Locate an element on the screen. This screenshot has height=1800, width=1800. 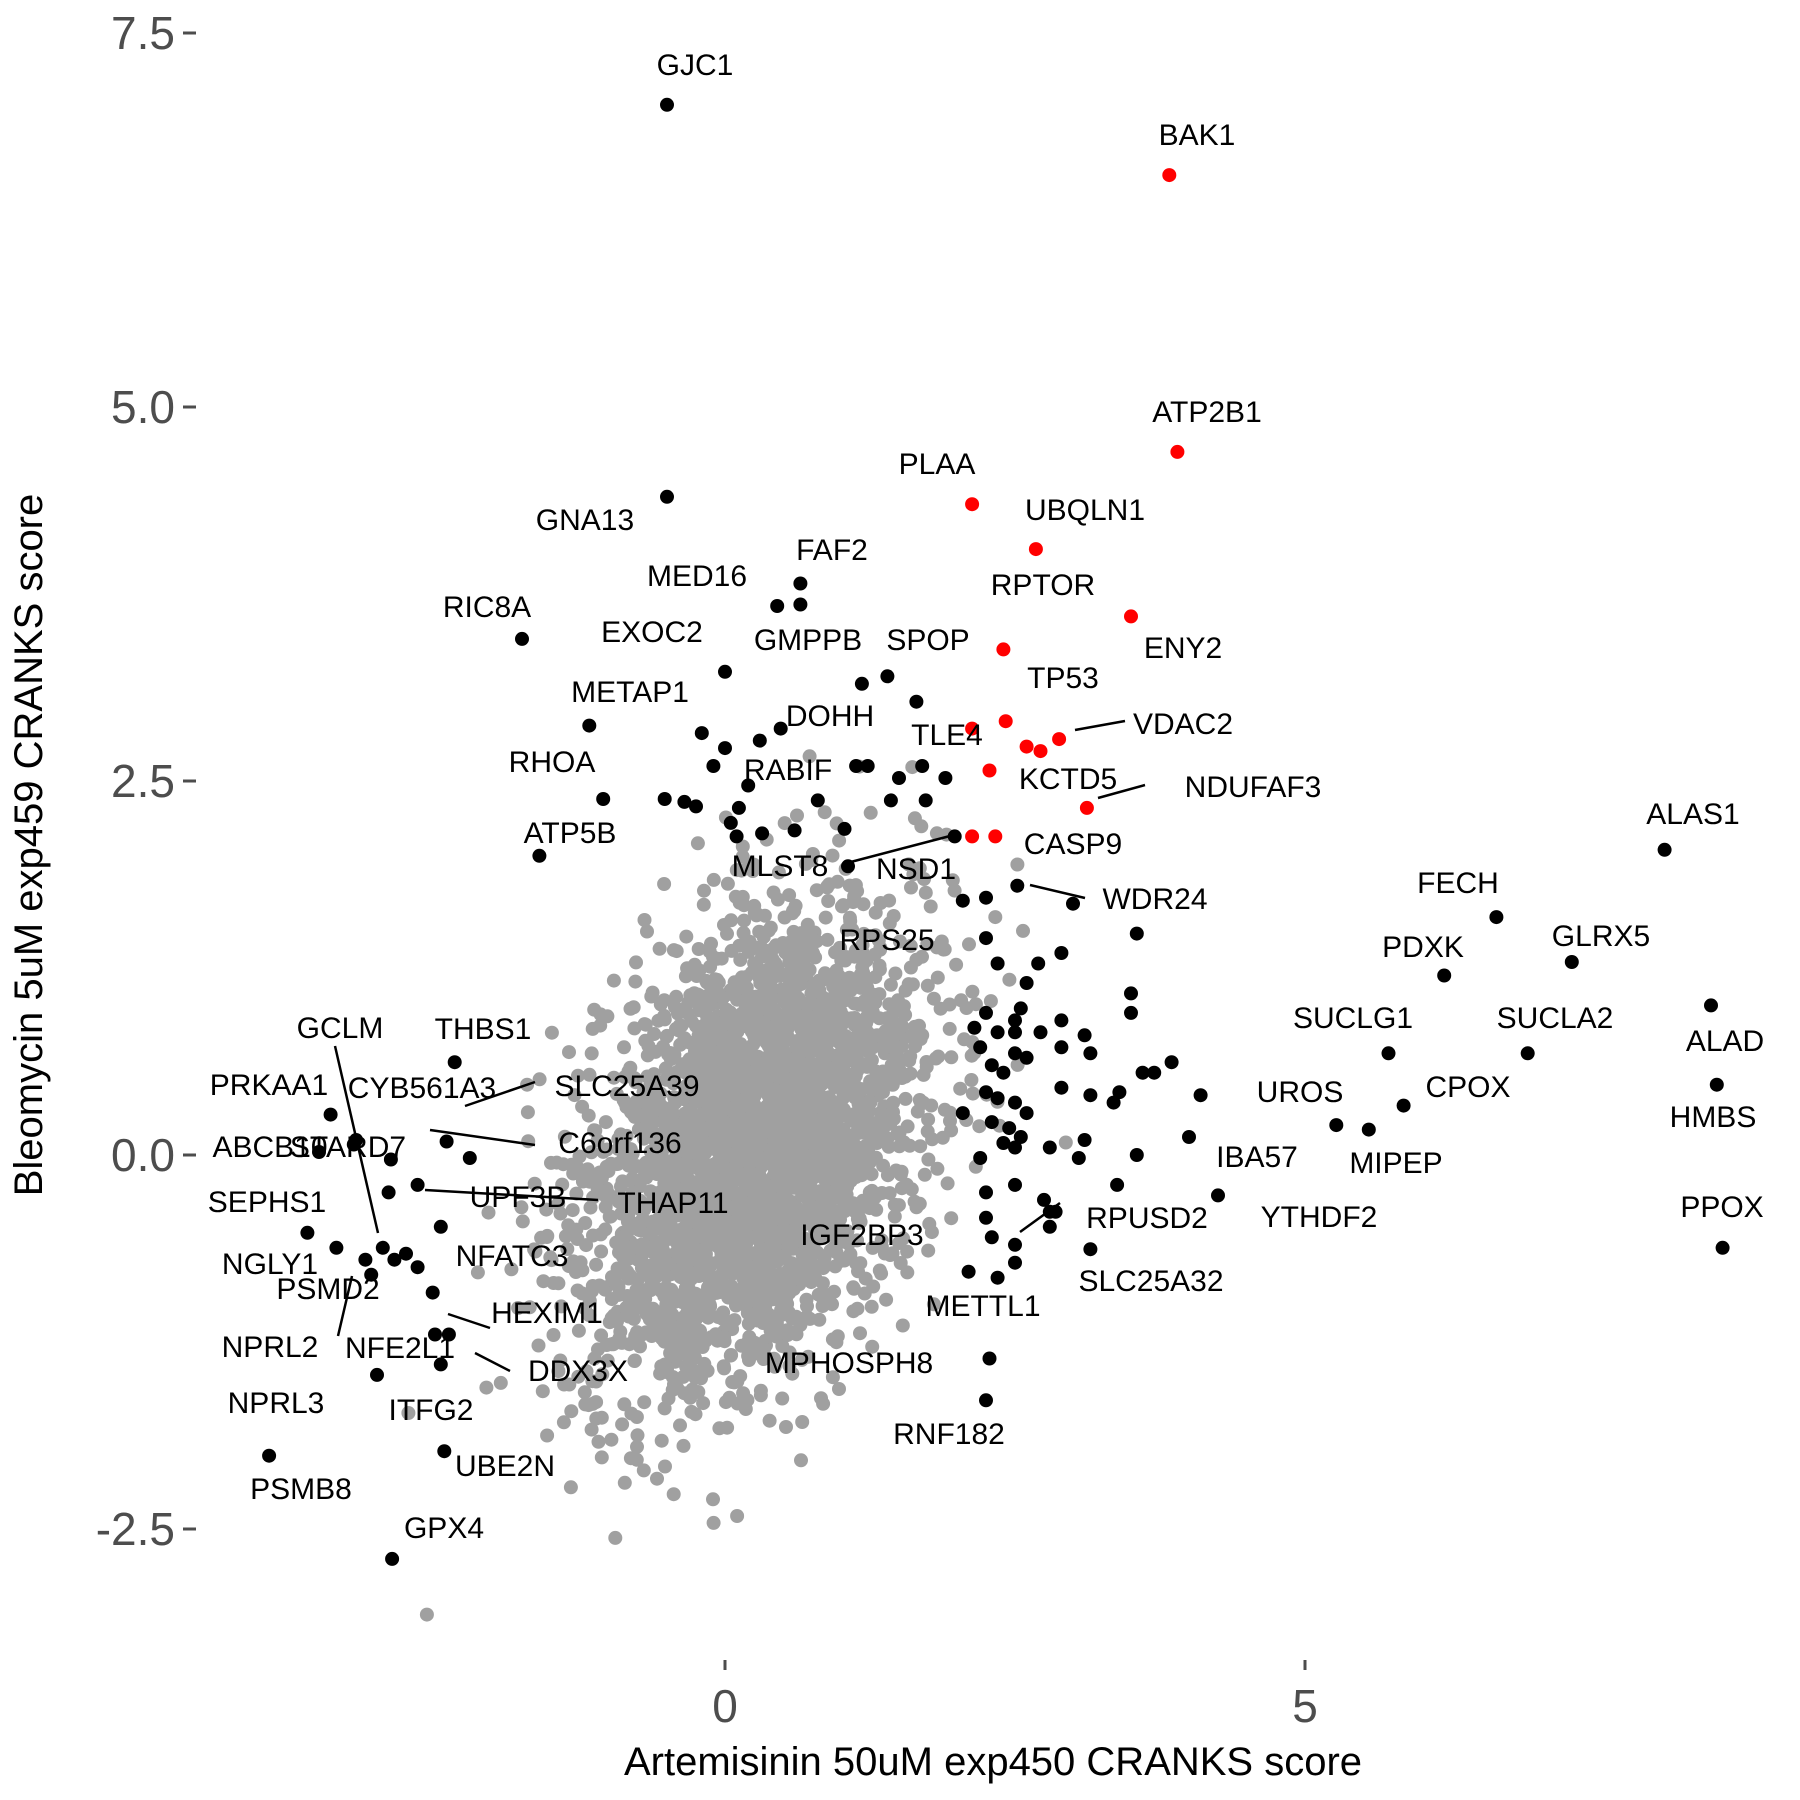
leader-line is located at coordinates (1100, 725).